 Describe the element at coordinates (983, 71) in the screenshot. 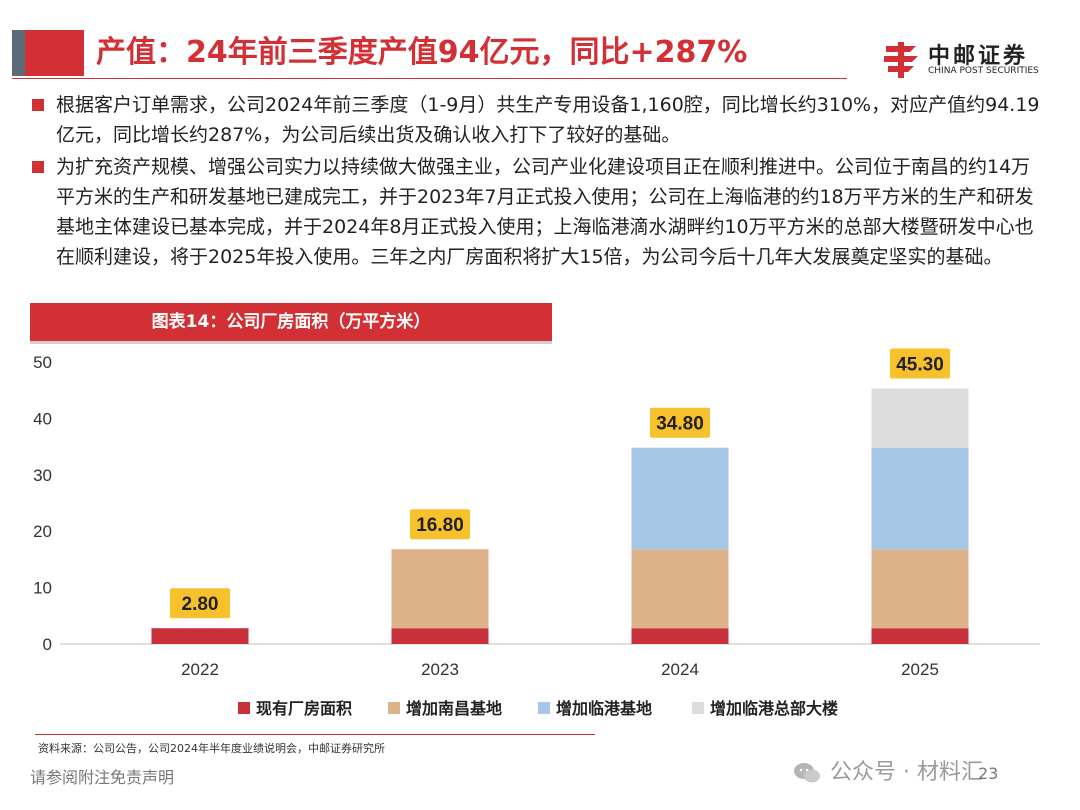

I see `logo-english-text: CHINA POST SECURITIES` at that location.